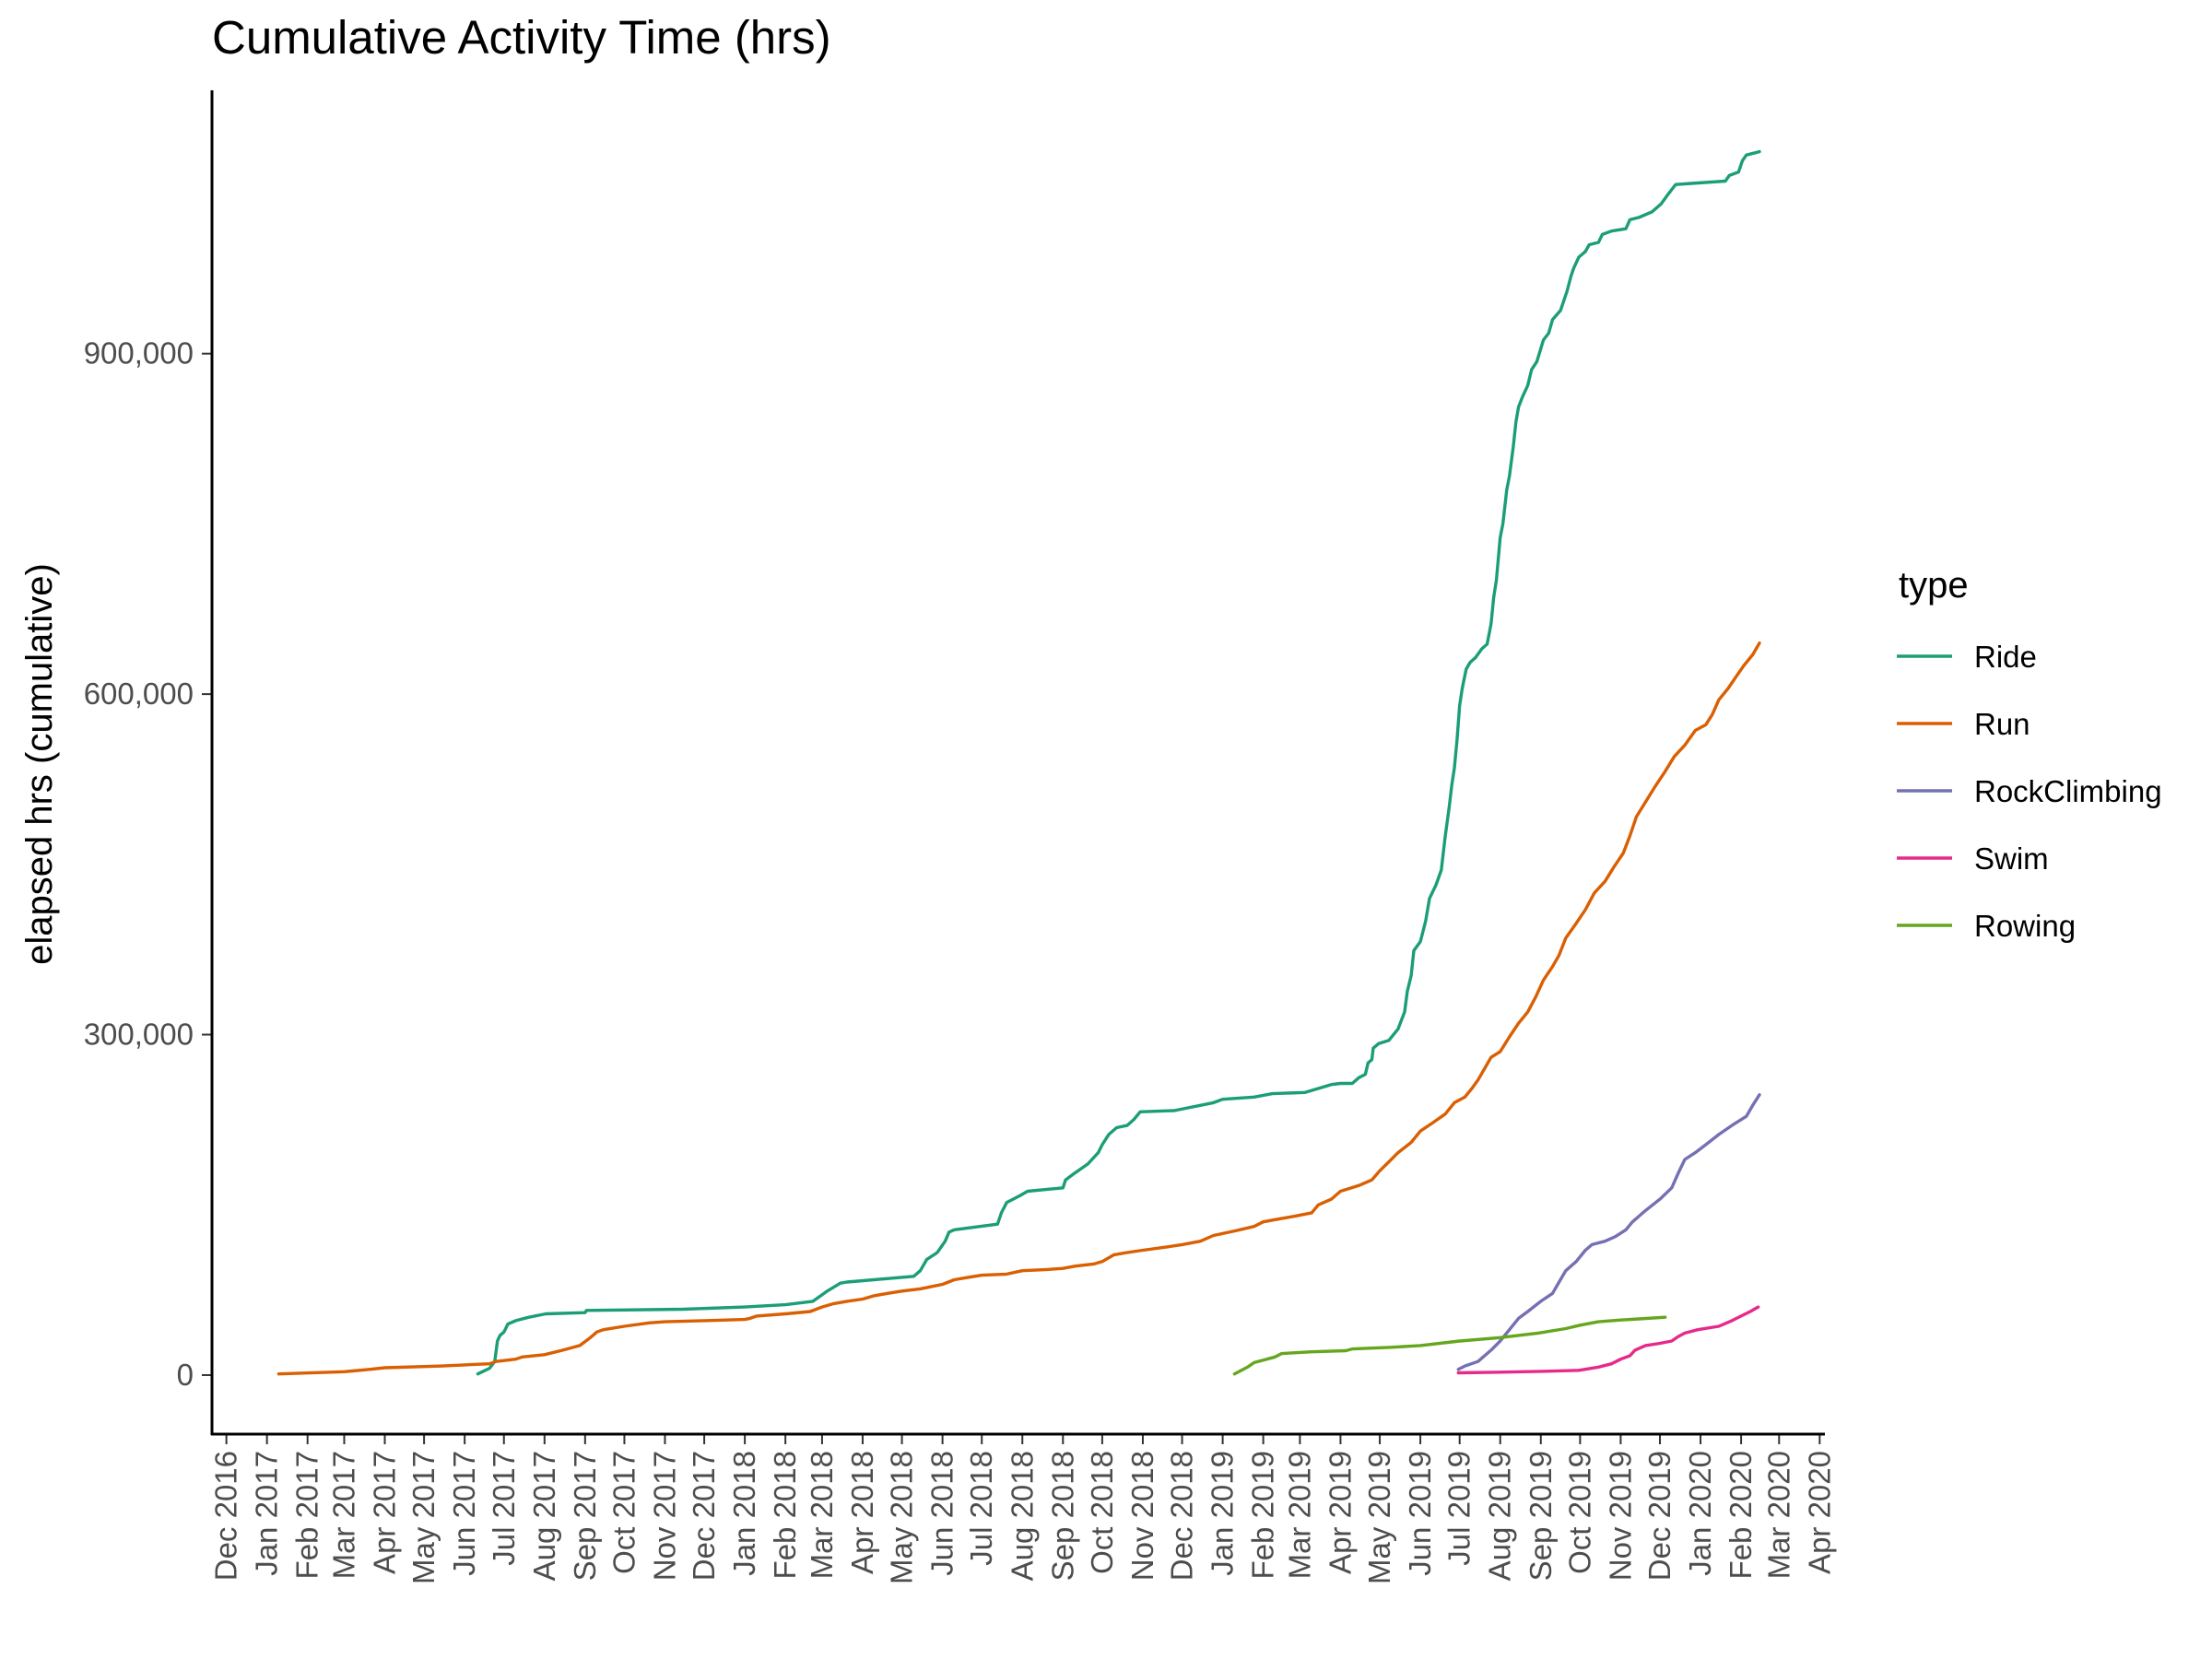  What do you see at coordinates (544, 1516) in the screenshot?
I see `x-tick-label: Aug 2017` at bounding box center [544, 1516].